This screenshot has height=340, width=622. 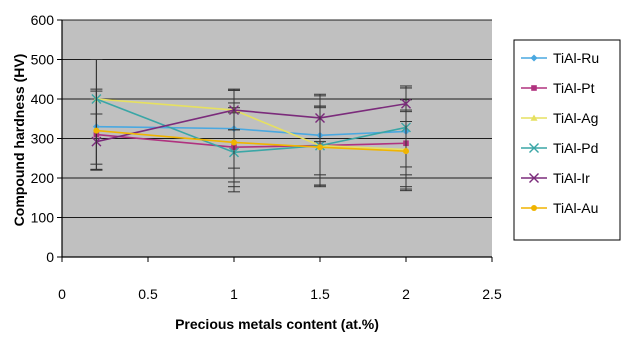 I want to click on legend-label-tial-ir: TiAl-Ir, so click(x=571, y=178).